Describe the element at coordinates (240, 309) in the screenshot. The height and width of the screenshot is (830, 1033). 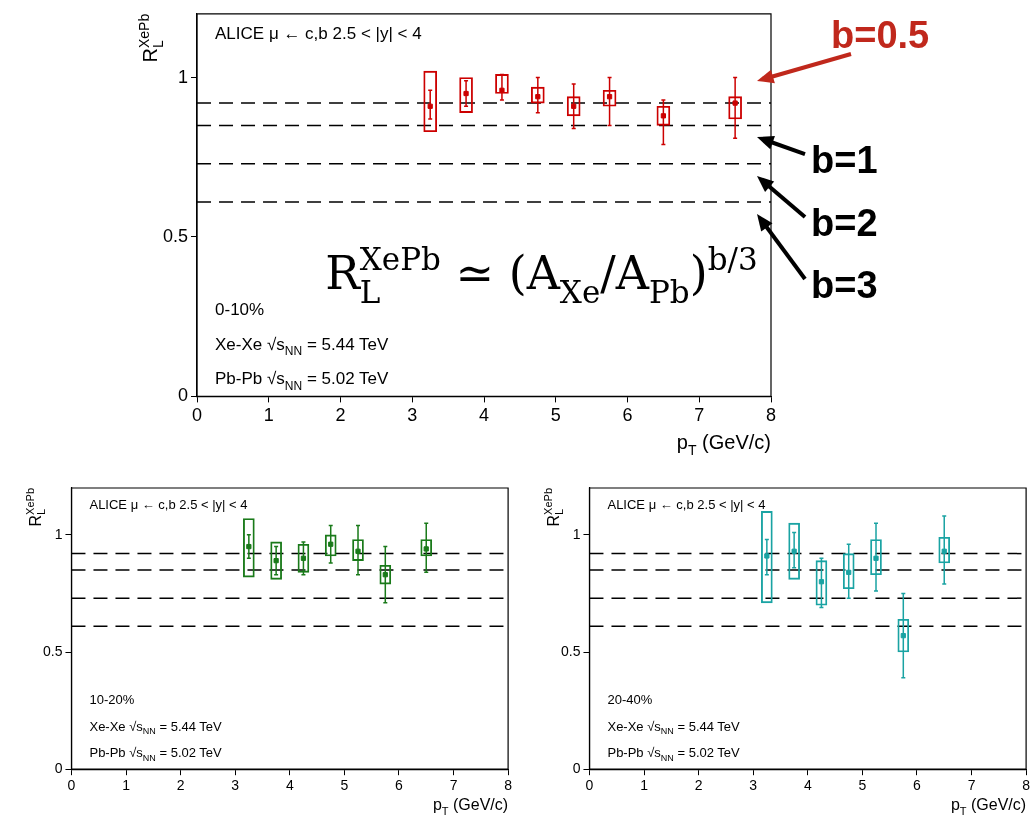
I see `annotation: 0-10%` at that location.